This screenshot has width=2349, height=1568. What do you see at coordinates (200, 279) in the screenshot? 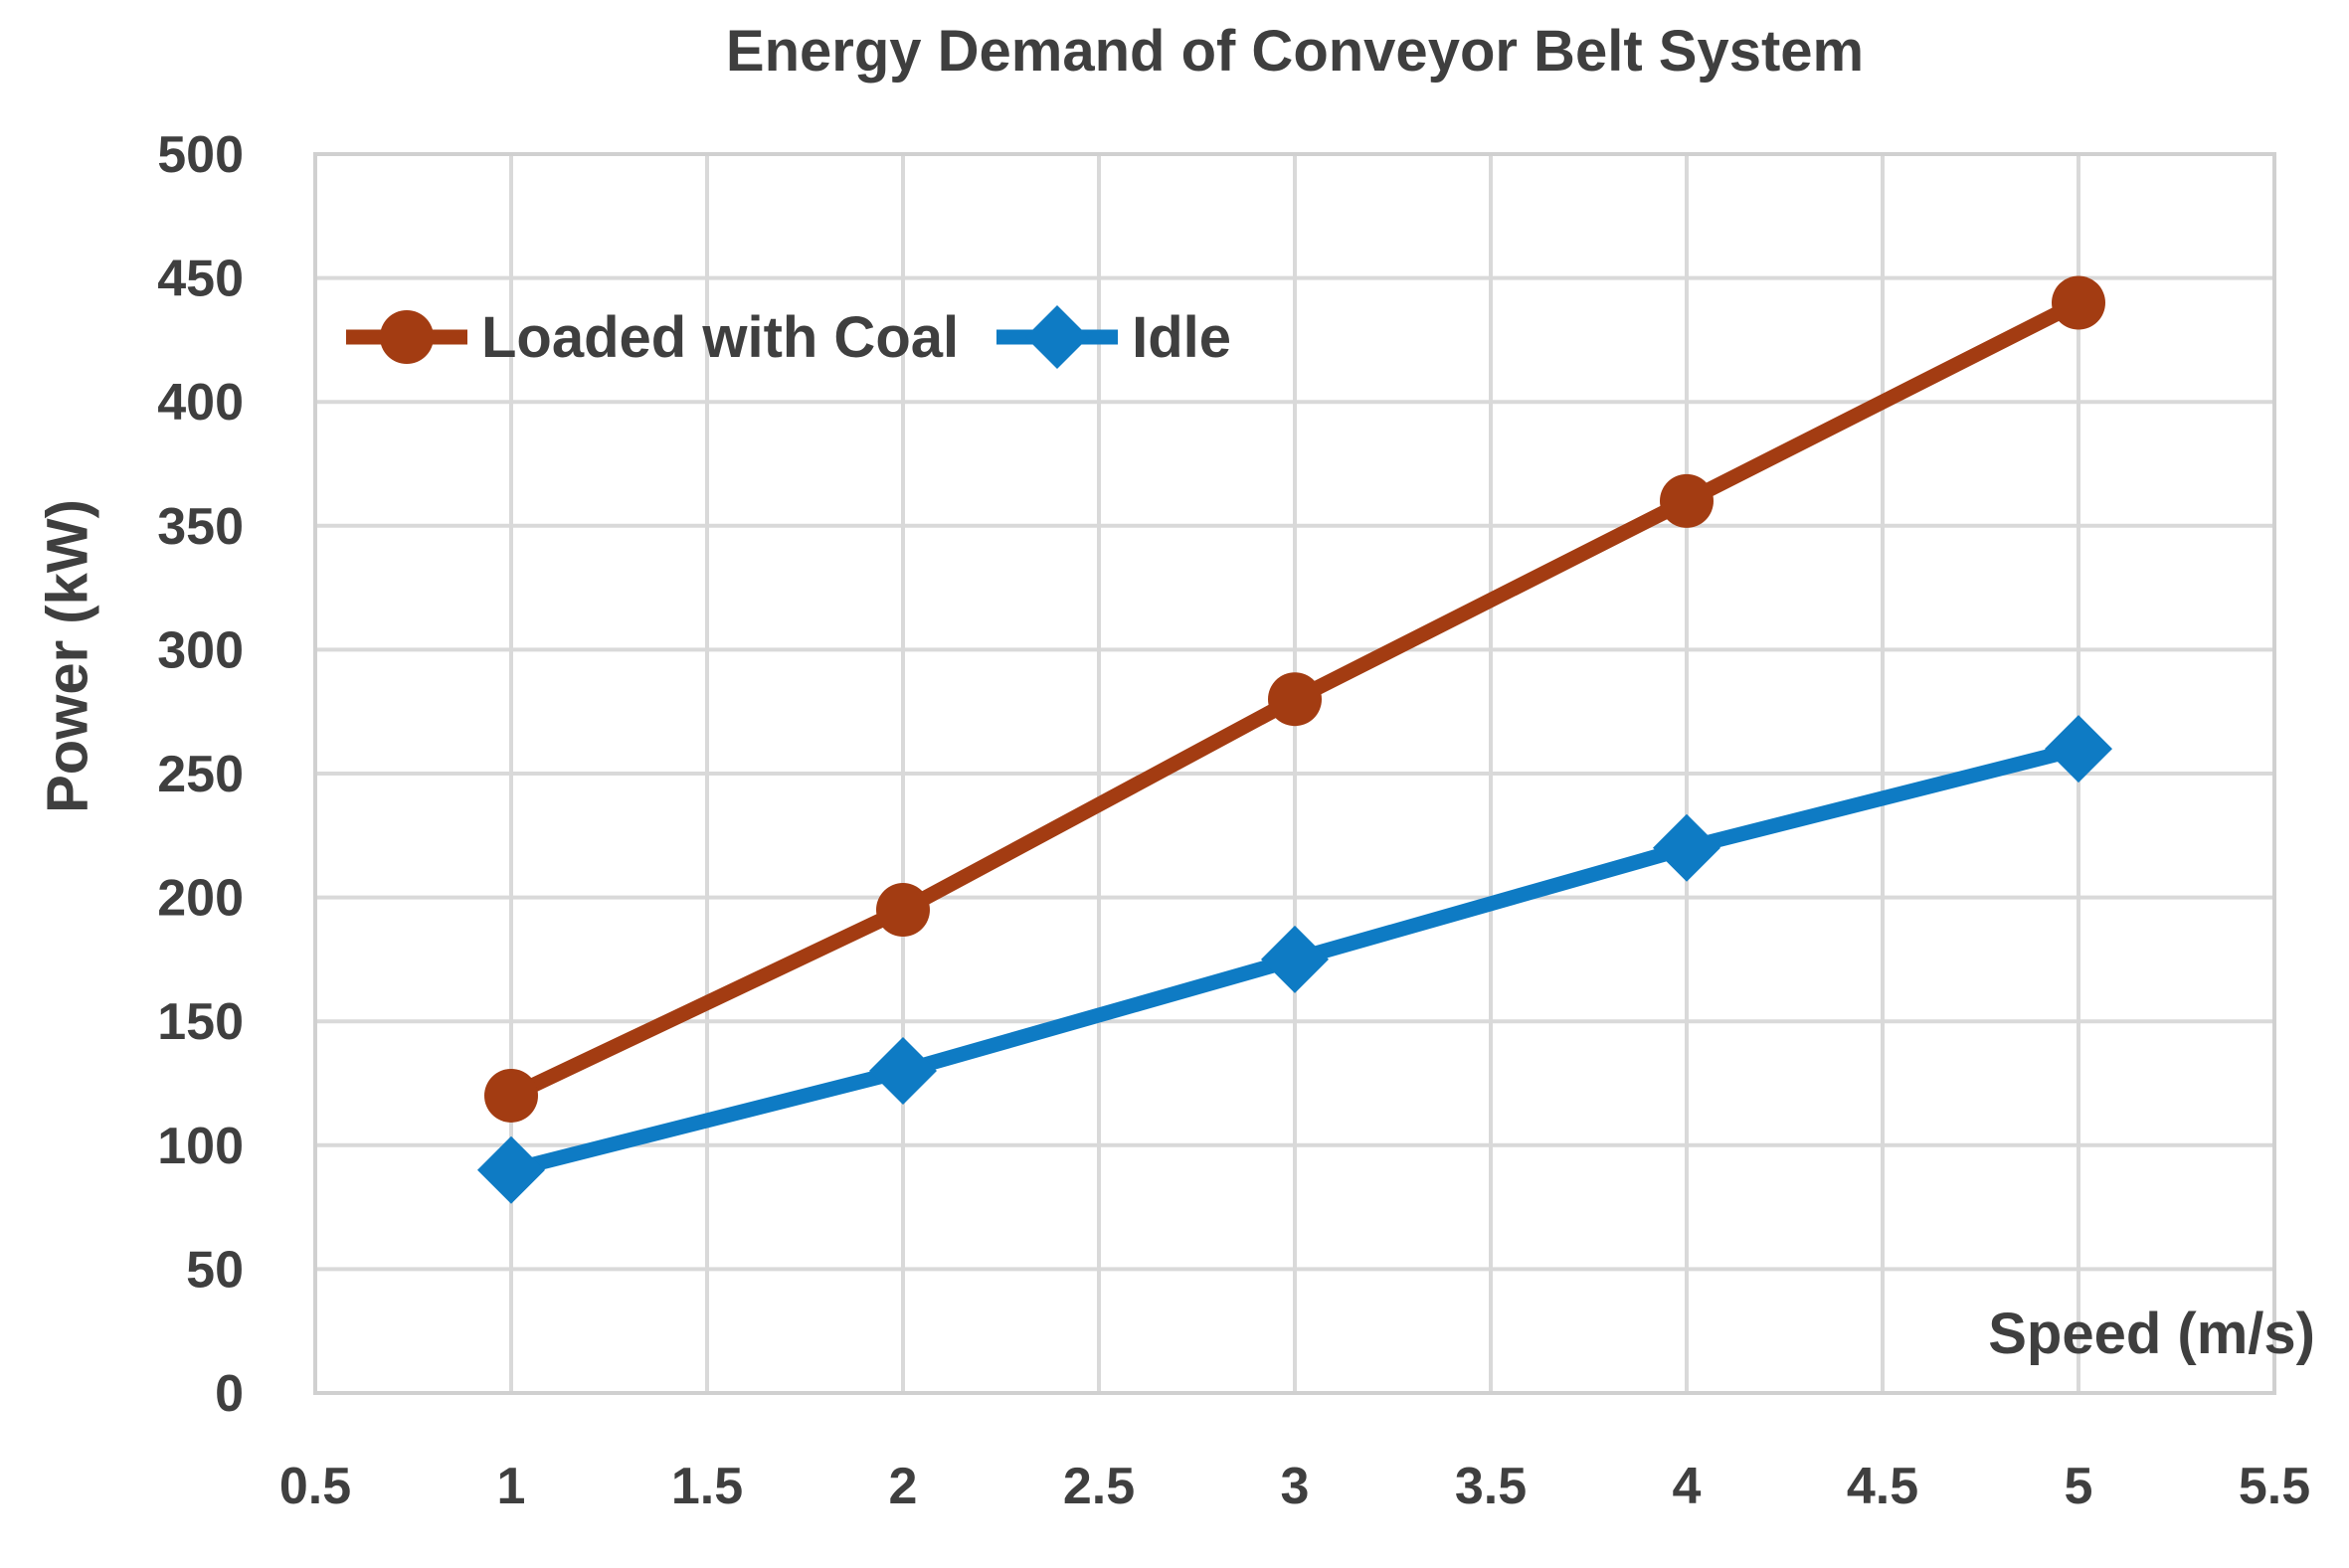
I see `y-tick-label: 450` at bounding box center [200, 279].